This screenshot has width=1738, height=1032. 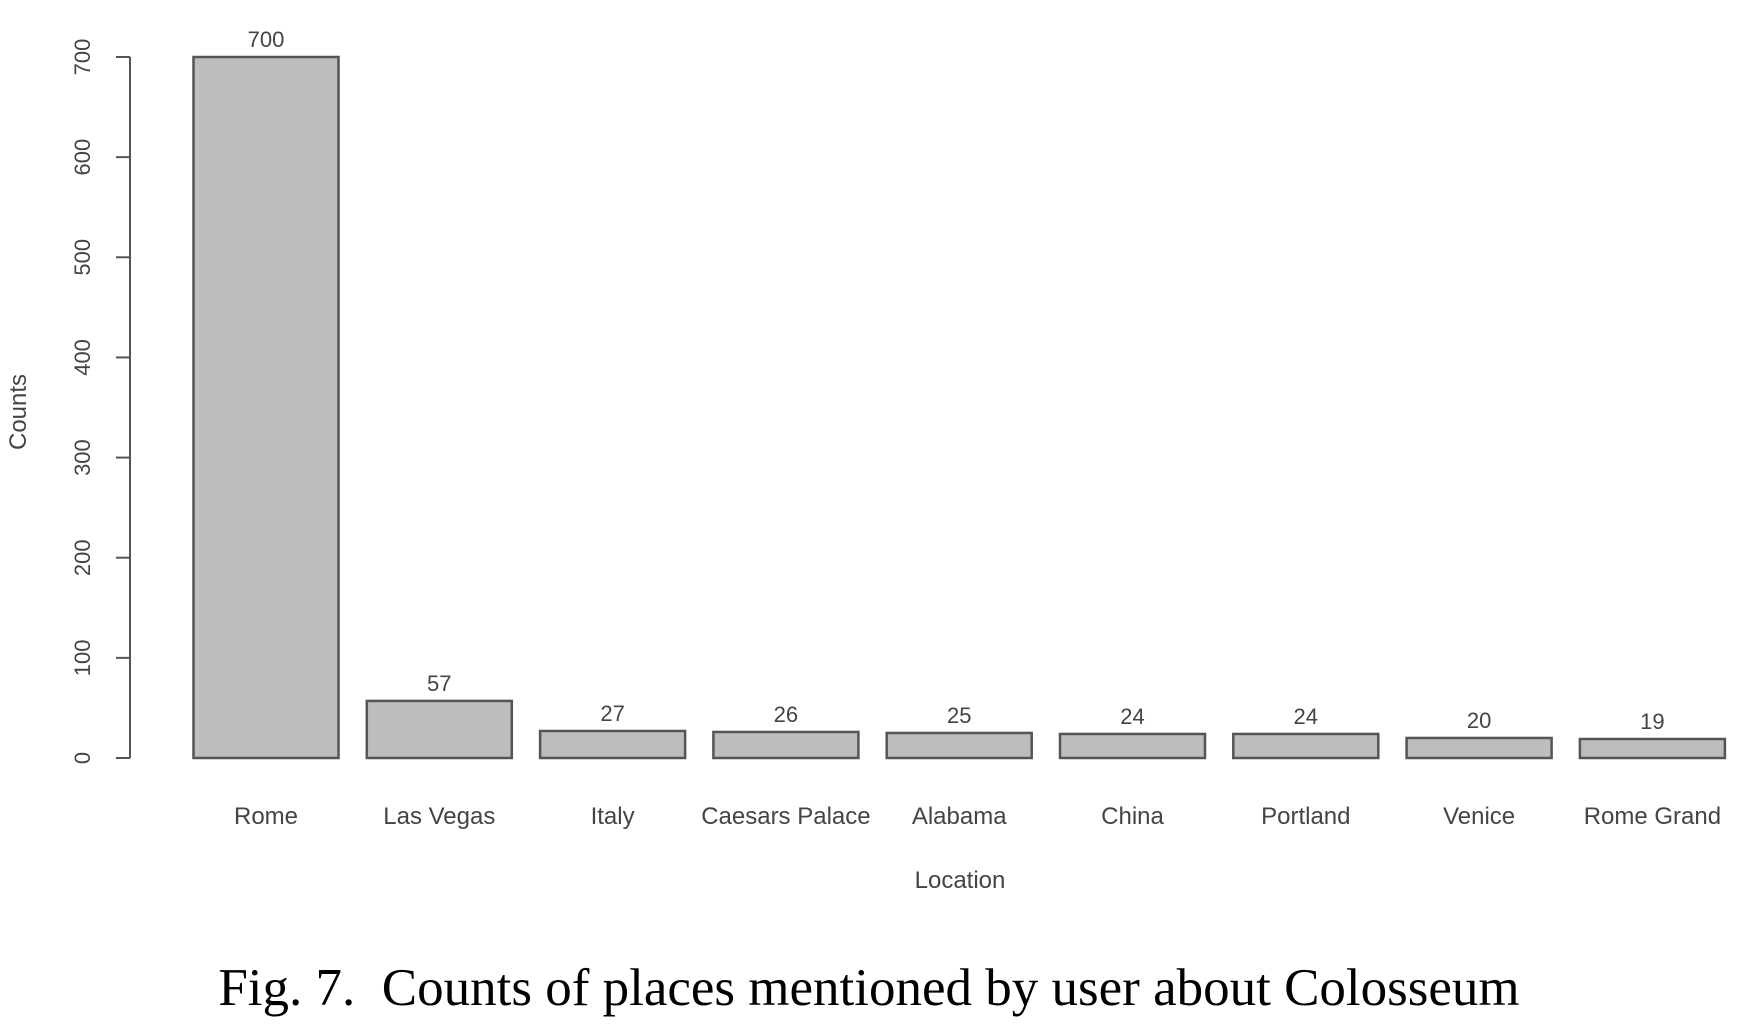 I want to click on category-label: Caesars Palace, so click(x=785, y=816).